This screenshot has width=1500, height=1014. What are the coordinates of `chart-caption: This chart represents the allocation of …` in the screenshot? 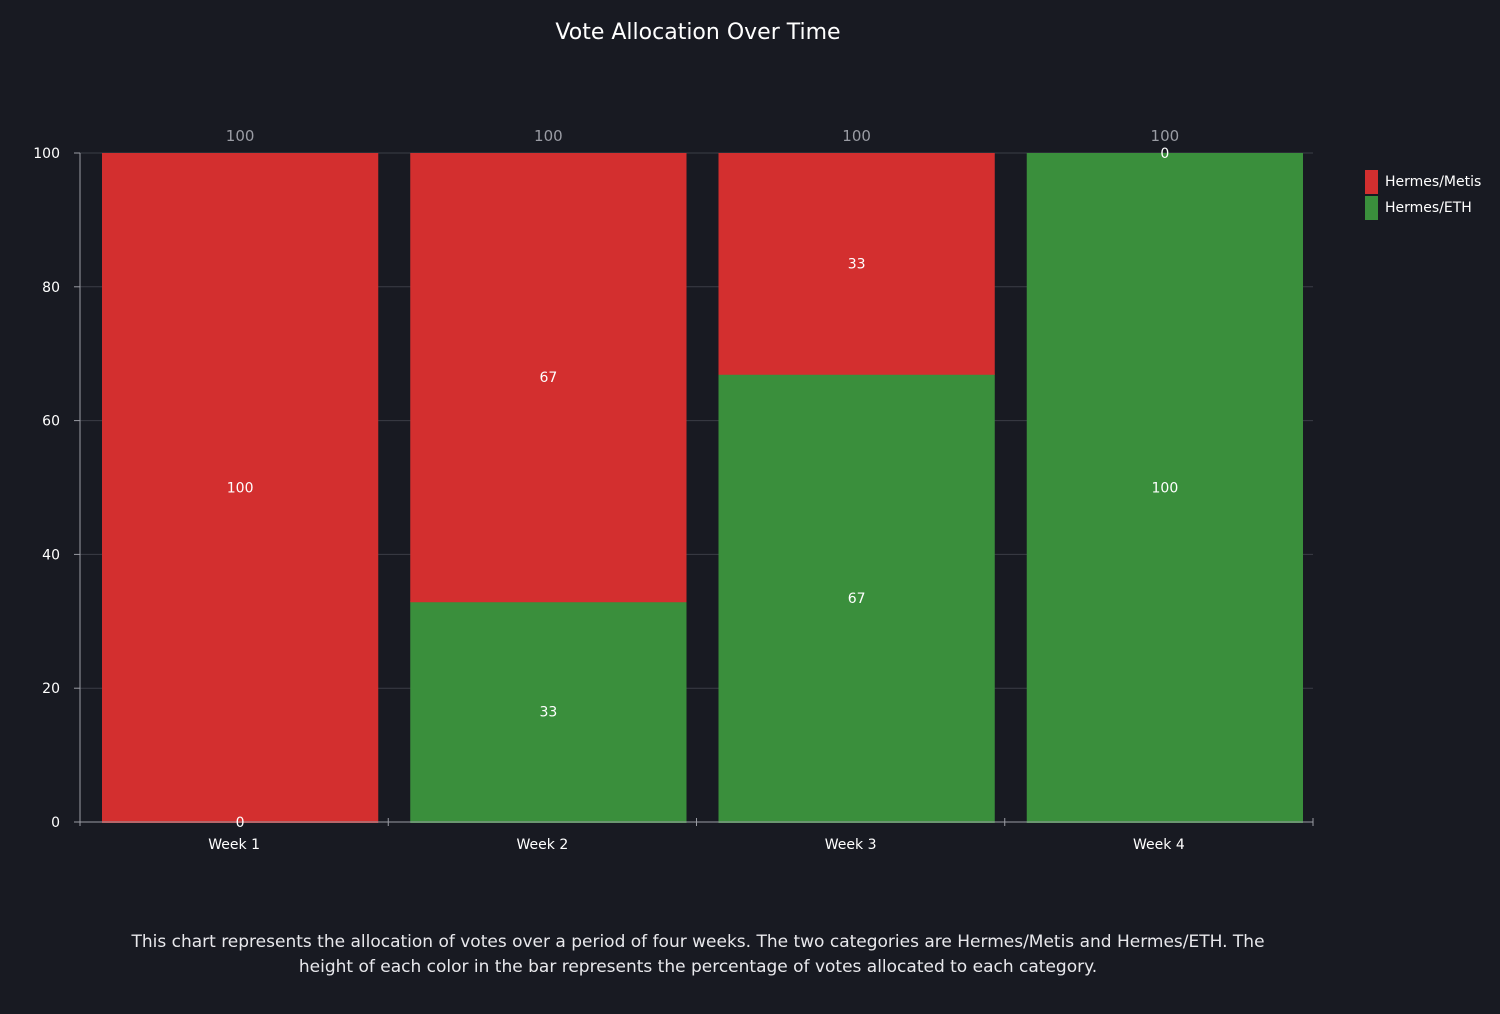 It's located at (698, 954).